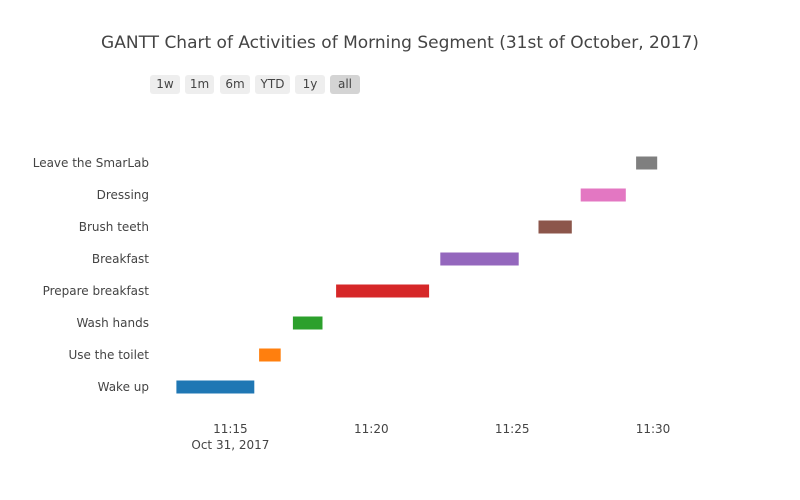 The height and width of the screenshot is (500, 800). I want to click on x-tick-label: 11:30, so click(653, 429).